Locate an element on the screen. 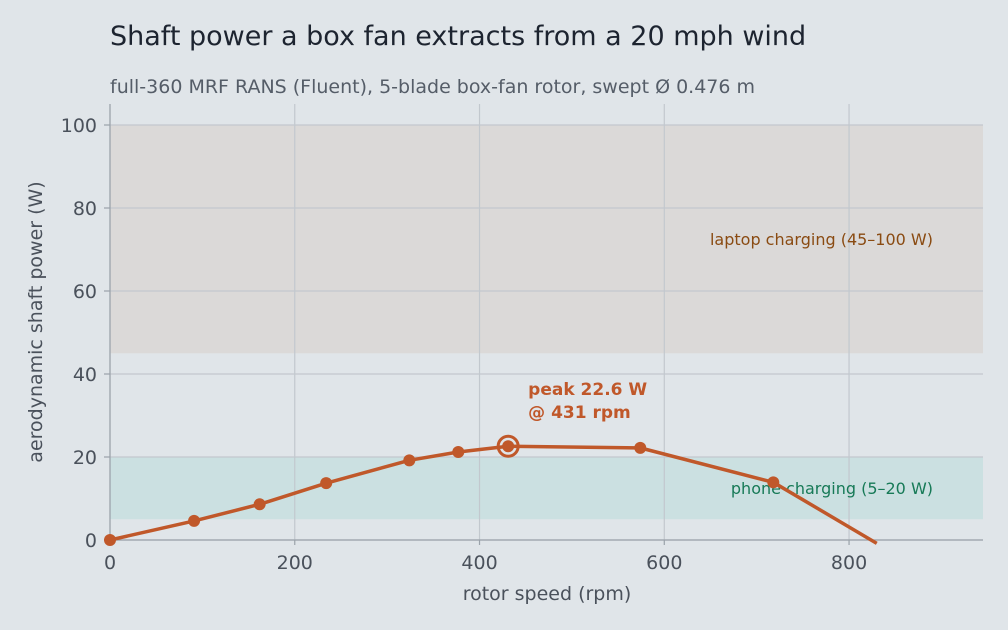 The height and width of the screenshot is (630, 1008). x-tick-label: 800 is located at coordinates (849, 563).